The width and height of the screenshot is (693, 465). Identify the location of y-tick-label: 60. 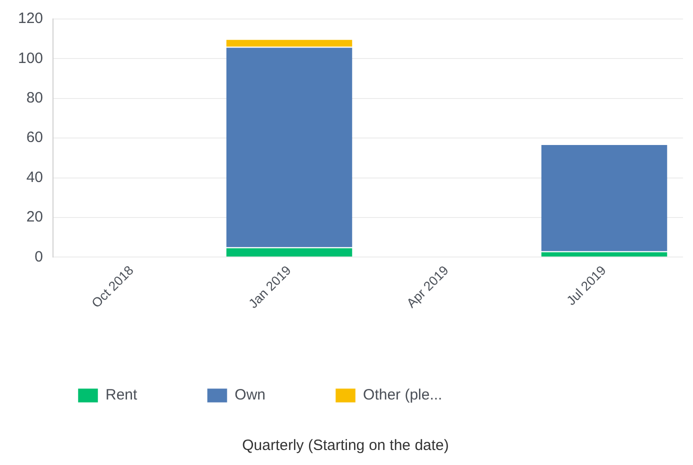
(35, 137).